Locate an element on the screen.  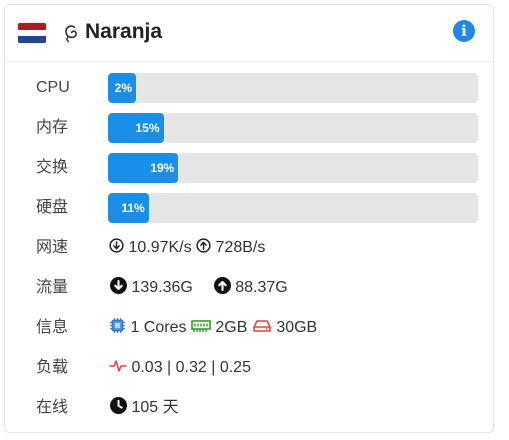
pulse-icon is located at coordinates (118, 366).